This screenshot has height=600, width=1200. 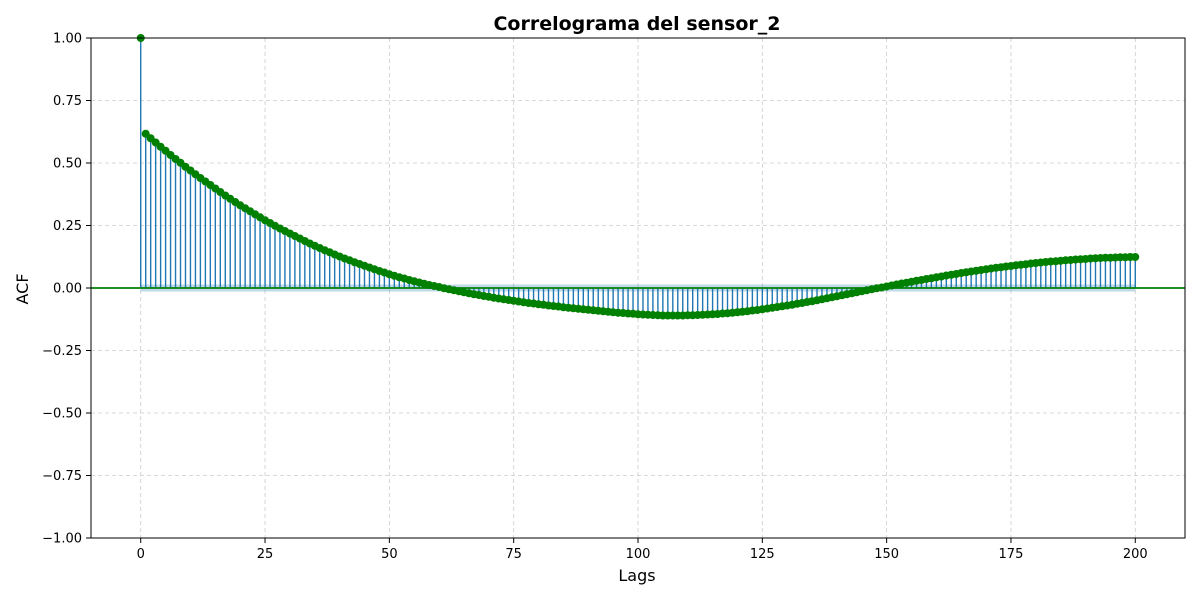 What do you see at coordinates (513, 554) in the screenshot?
I see `x-tick-label: 75` at bounding box center [513, 554].